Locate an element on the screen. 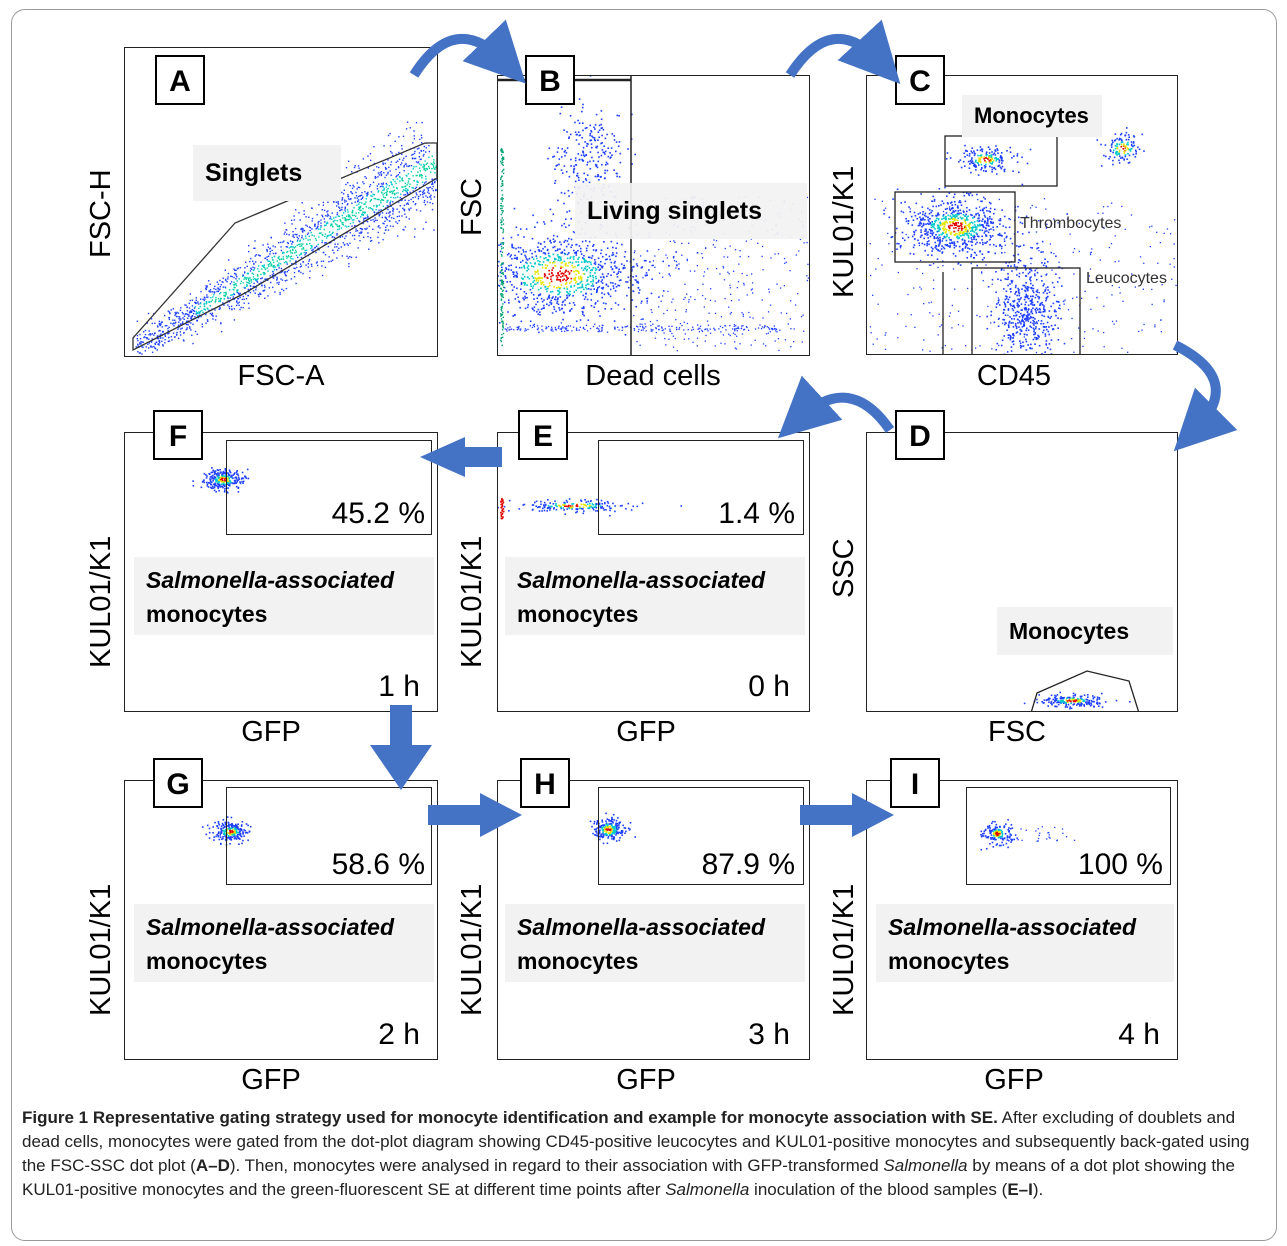  plot-i-dots is located at coordinates (1028, 835).